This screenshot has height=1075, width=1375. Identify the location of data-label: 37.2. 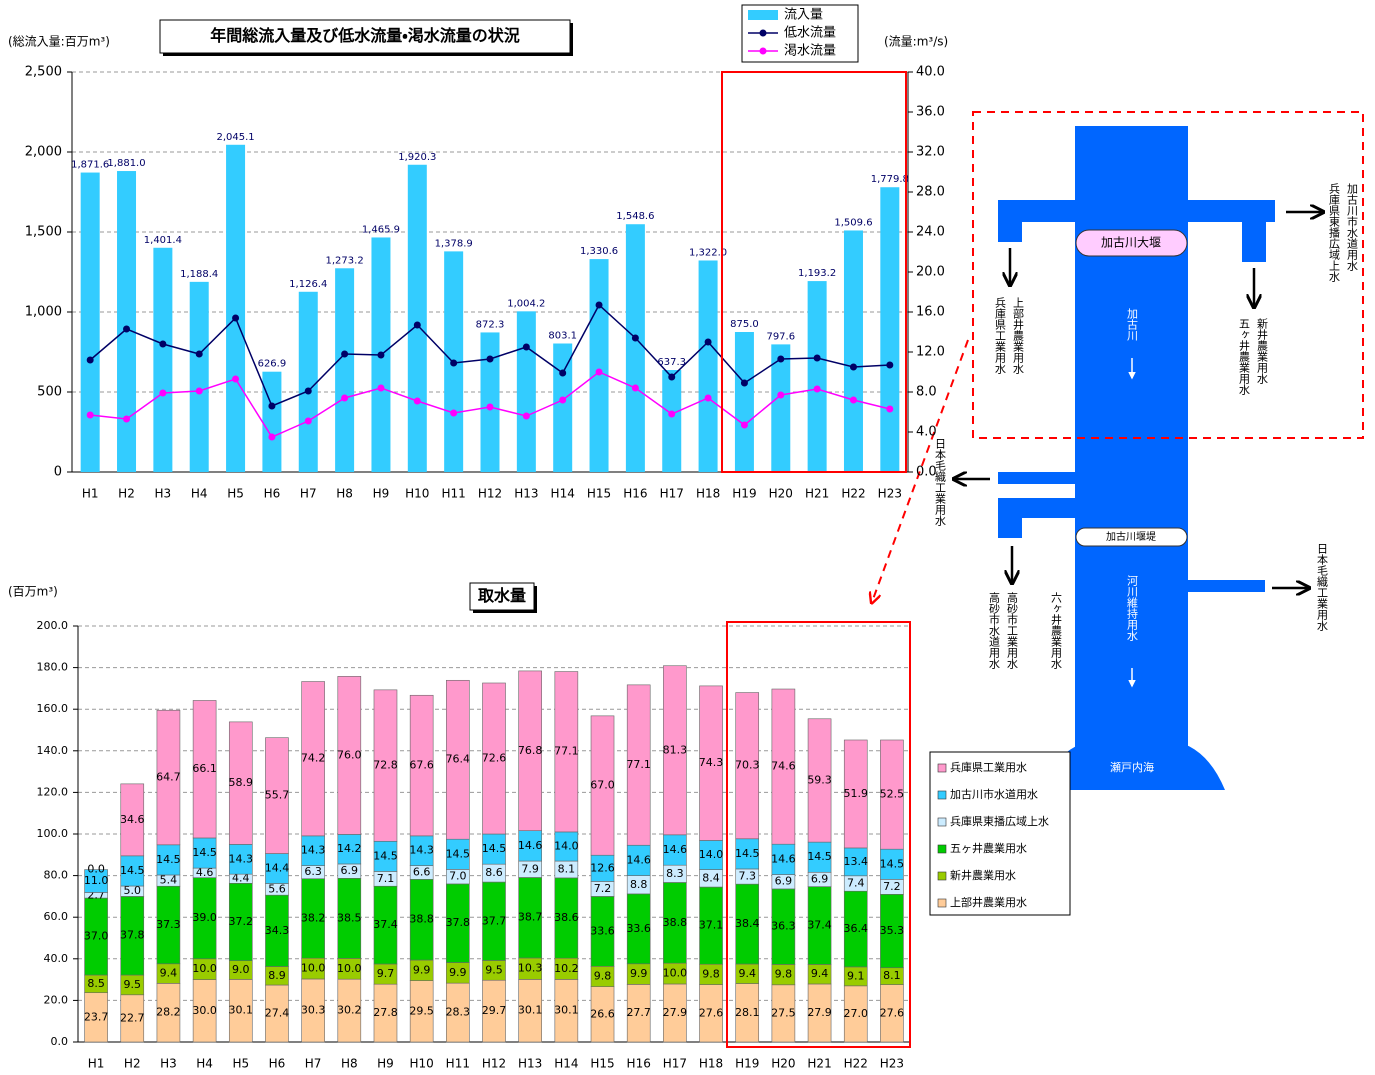
(241, 921).